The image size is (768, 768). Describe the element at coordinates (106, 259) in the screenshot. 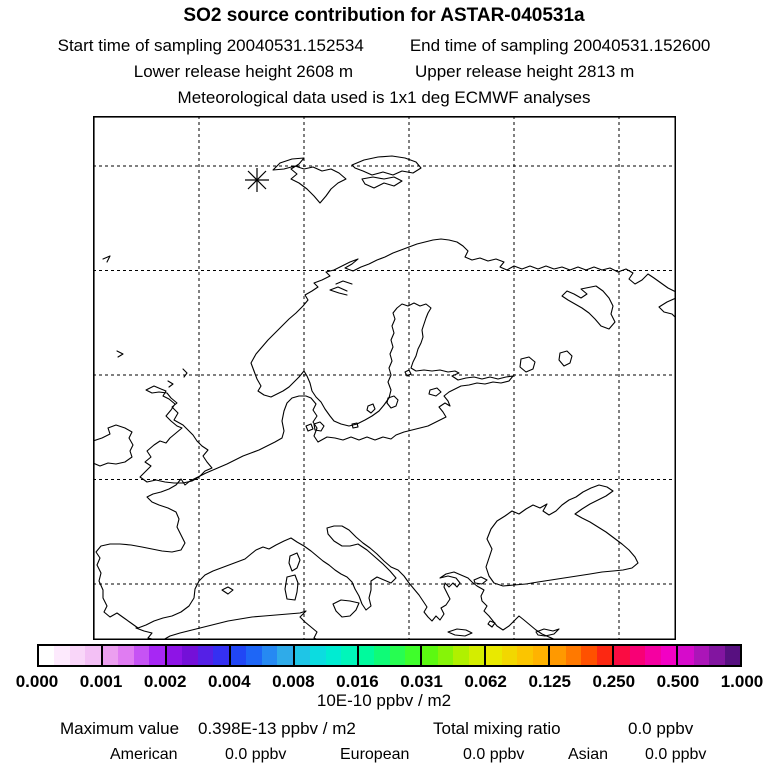

I see `island-jan-mayen` at that location.